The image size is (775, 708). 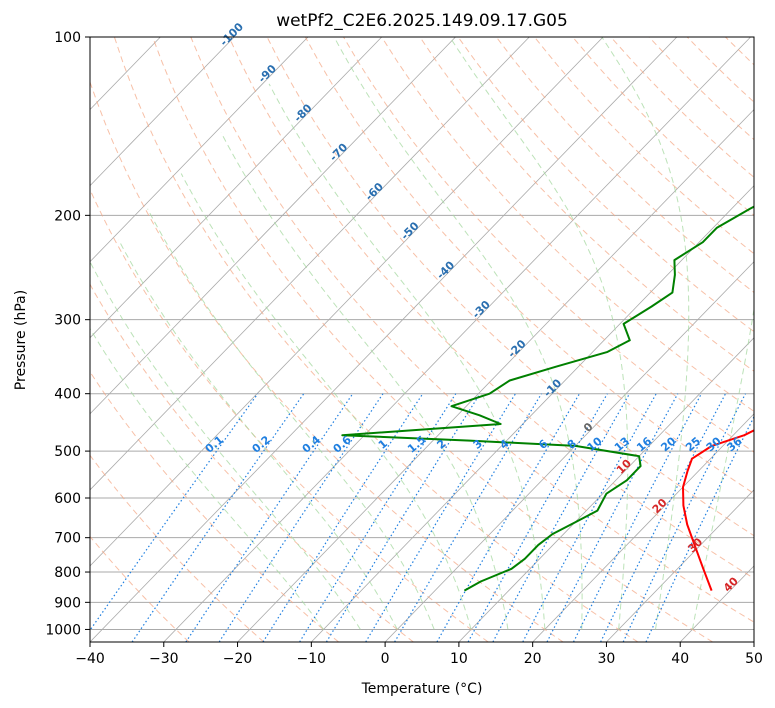 I want to click on mixing-ratio-label: 3, so click(x=478, y=444).